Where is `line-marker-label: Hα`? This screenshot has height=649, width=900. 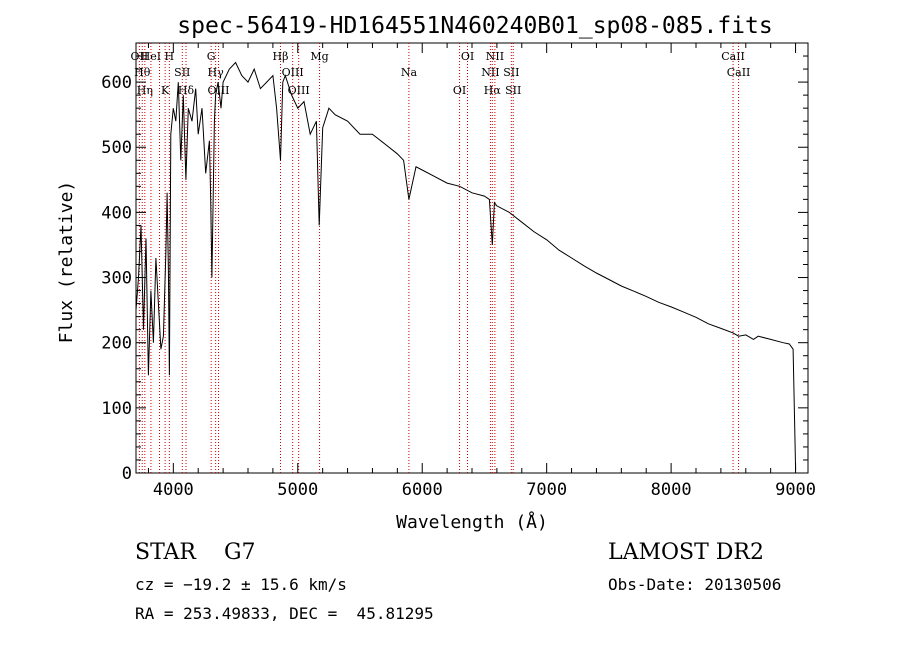
line-marker-label: Hα is located at coordinates (493, 90).